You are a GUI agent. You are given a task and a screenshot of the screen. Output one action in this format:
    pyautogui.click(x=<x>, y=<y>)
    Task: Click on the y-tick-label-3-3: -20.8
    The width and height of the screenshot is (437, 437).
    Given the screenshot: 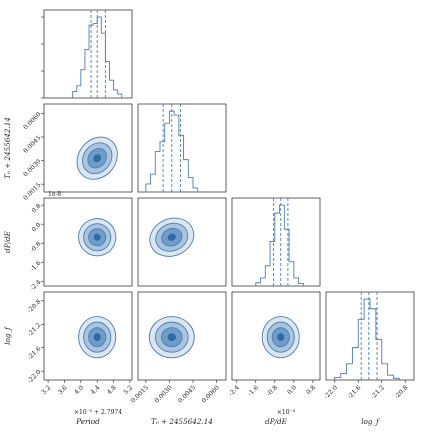 What is the action you would take?
    pyautogui.click(x=34, y=306)
    